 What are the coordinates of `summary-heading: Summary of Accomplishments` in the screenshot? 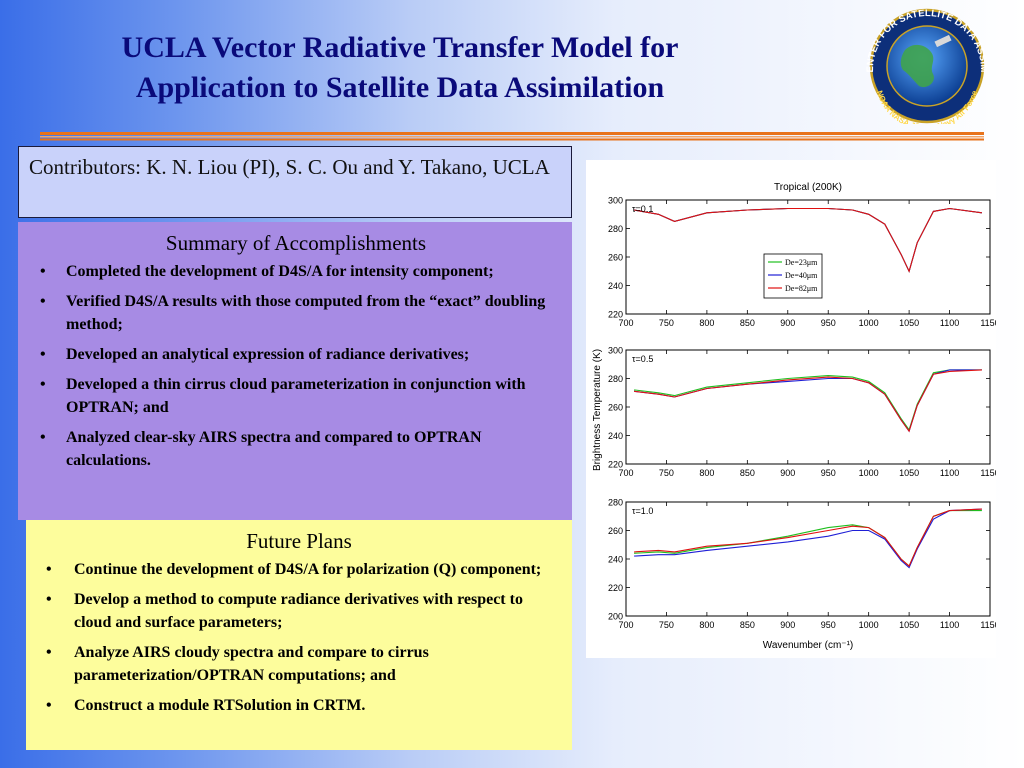 It's located at (296, 243).